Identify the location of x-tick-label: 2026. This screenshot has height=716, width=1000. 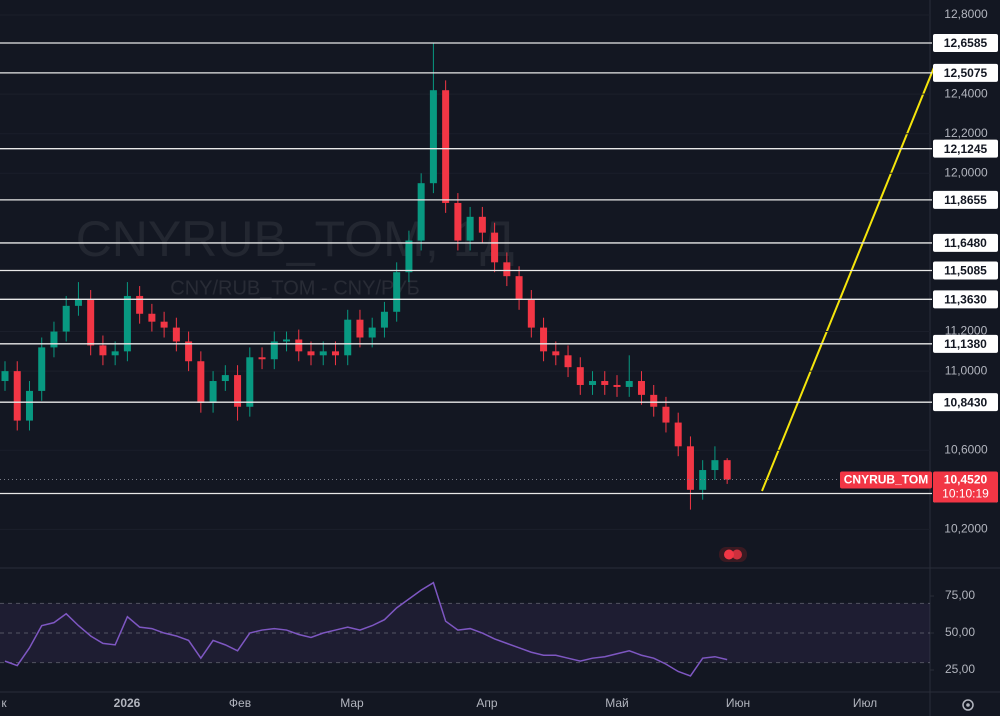
(127, 703).